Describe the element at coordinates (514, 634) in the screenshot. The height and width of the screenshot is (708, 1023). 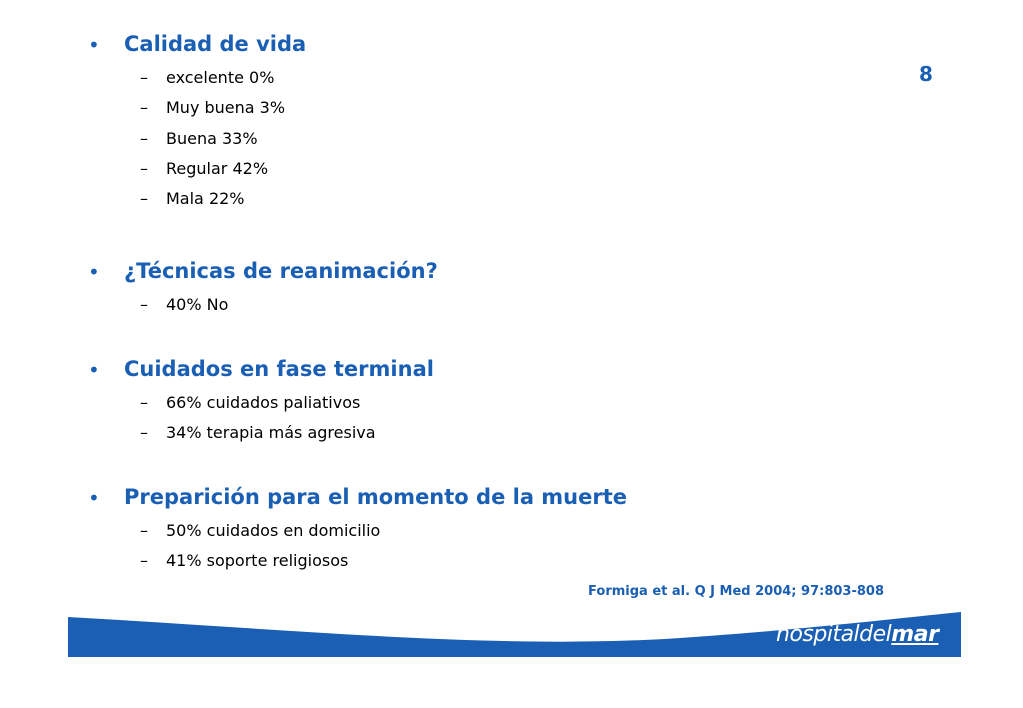
I see `banner-wave` at that location.